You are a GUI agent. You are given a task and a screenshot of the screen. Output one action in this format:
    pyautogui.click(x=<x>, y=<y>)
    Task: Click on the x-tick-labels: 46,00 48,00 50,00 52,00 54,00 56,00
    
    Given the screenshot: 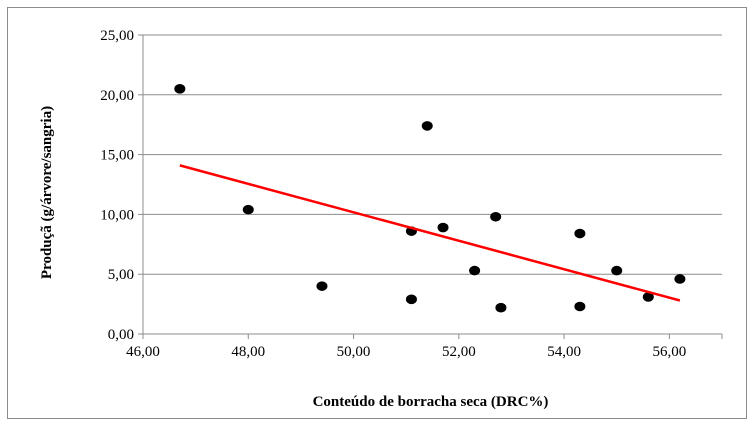 What is the action you would take?
    pyautogui.click(x=406, y=352)
    